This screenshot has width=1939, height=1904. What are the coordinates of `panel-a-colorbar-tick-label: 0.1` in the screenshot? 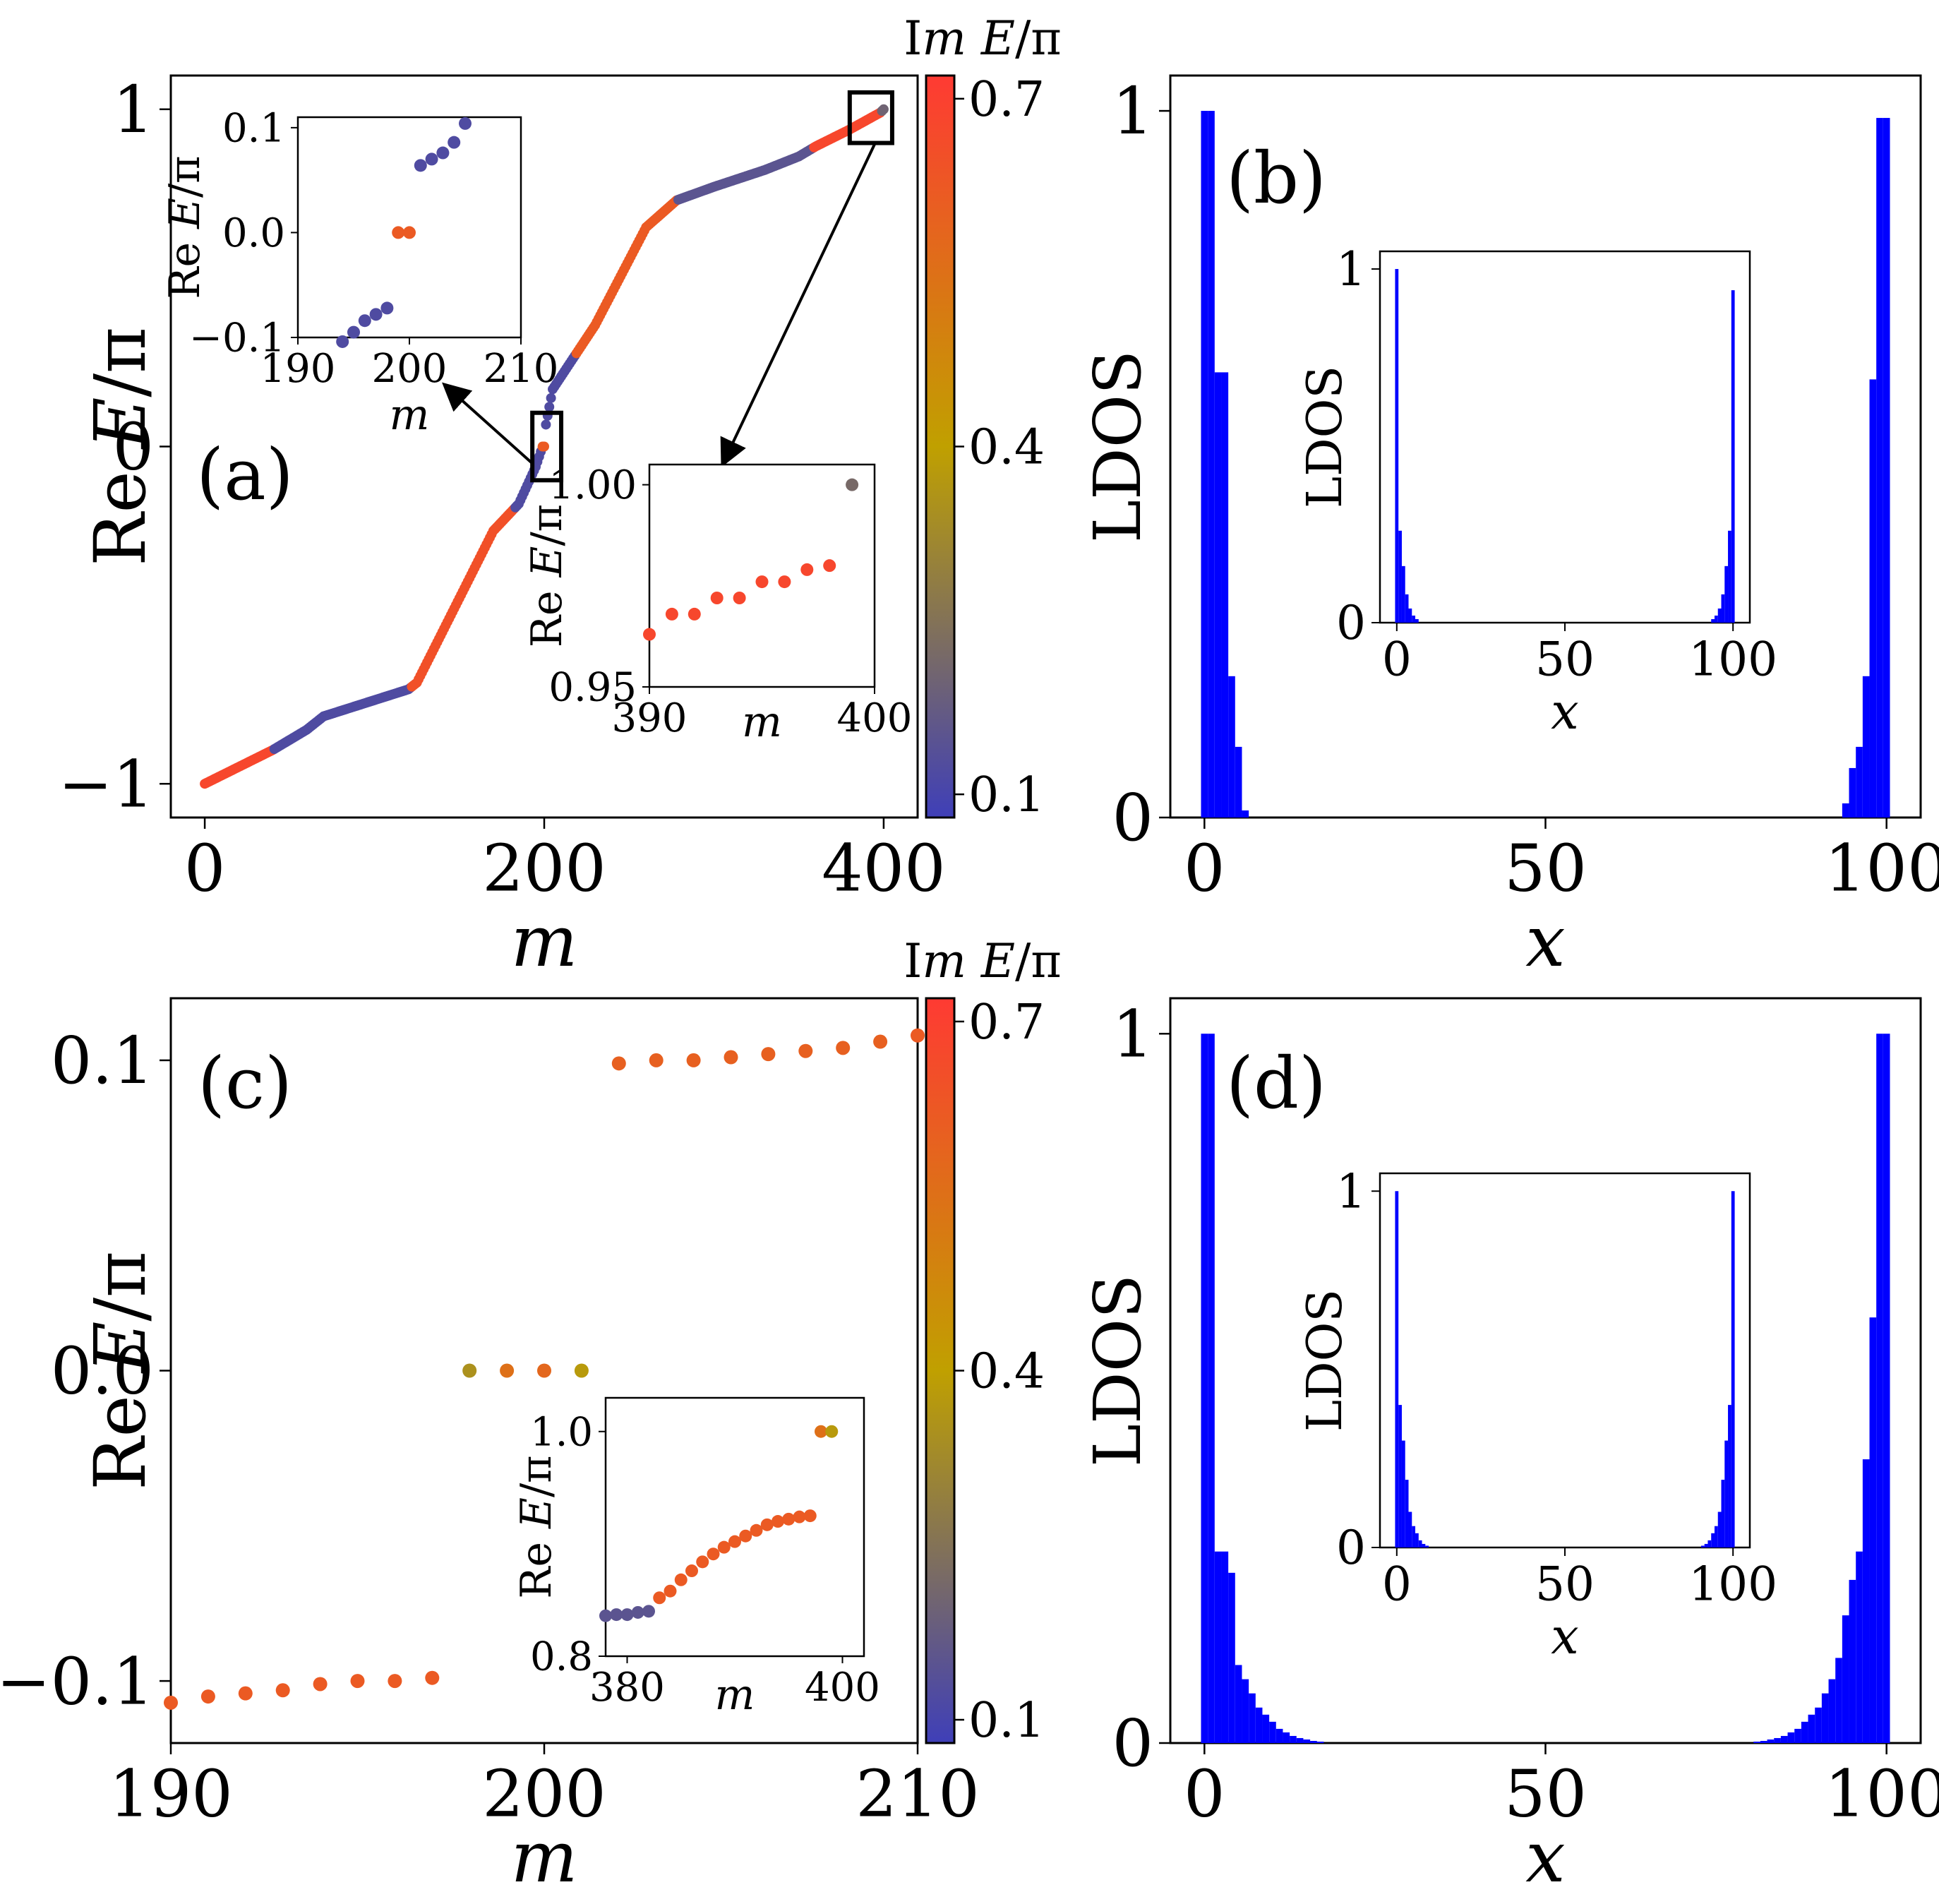 It's located at (1006, 795).